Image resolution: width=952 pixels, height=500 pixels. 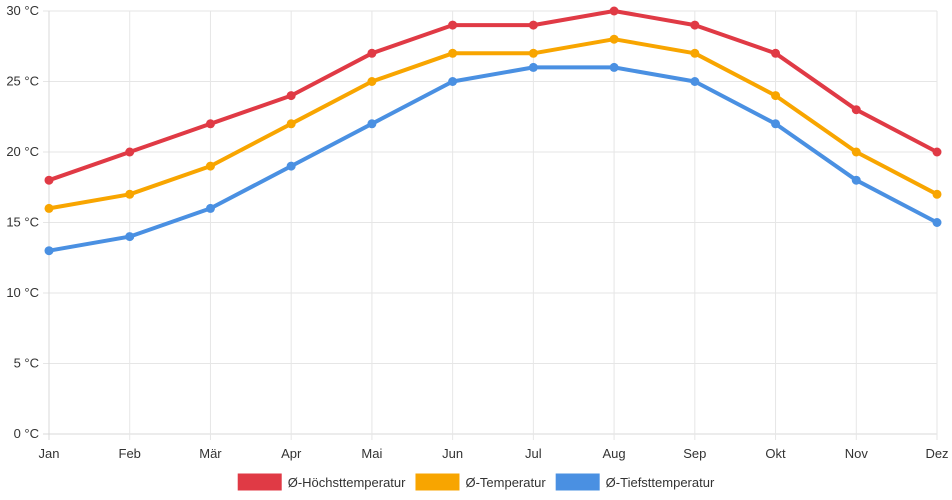 I want to click on legend-item-o-hochsttemperatur: Ø-Höchsttemperatur, so click(x=321, y=482).